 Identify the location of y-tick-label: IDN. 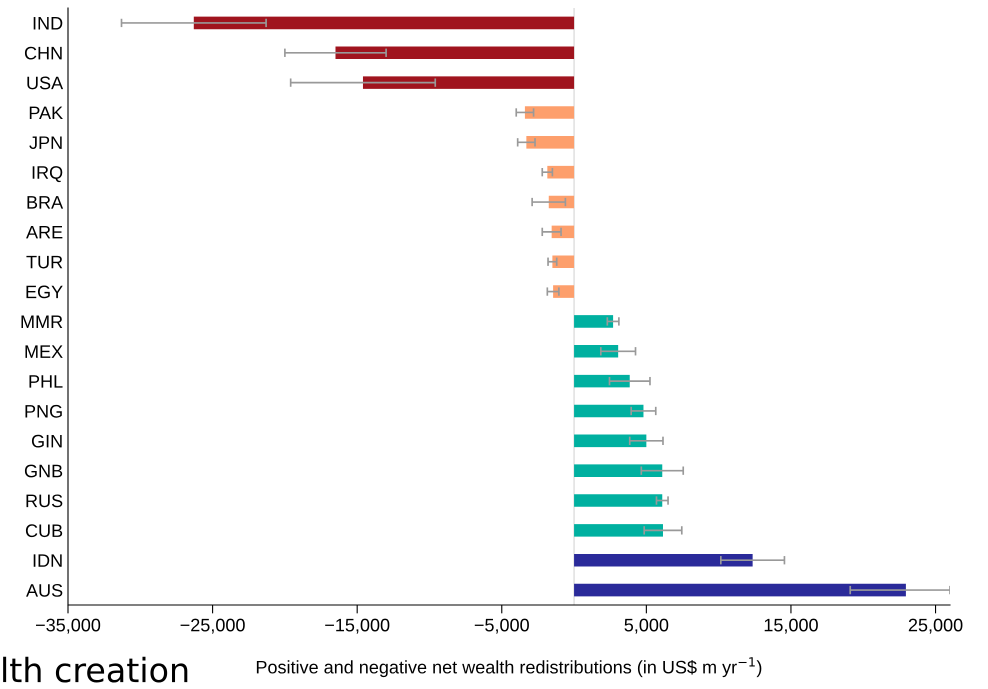
(48, 560).